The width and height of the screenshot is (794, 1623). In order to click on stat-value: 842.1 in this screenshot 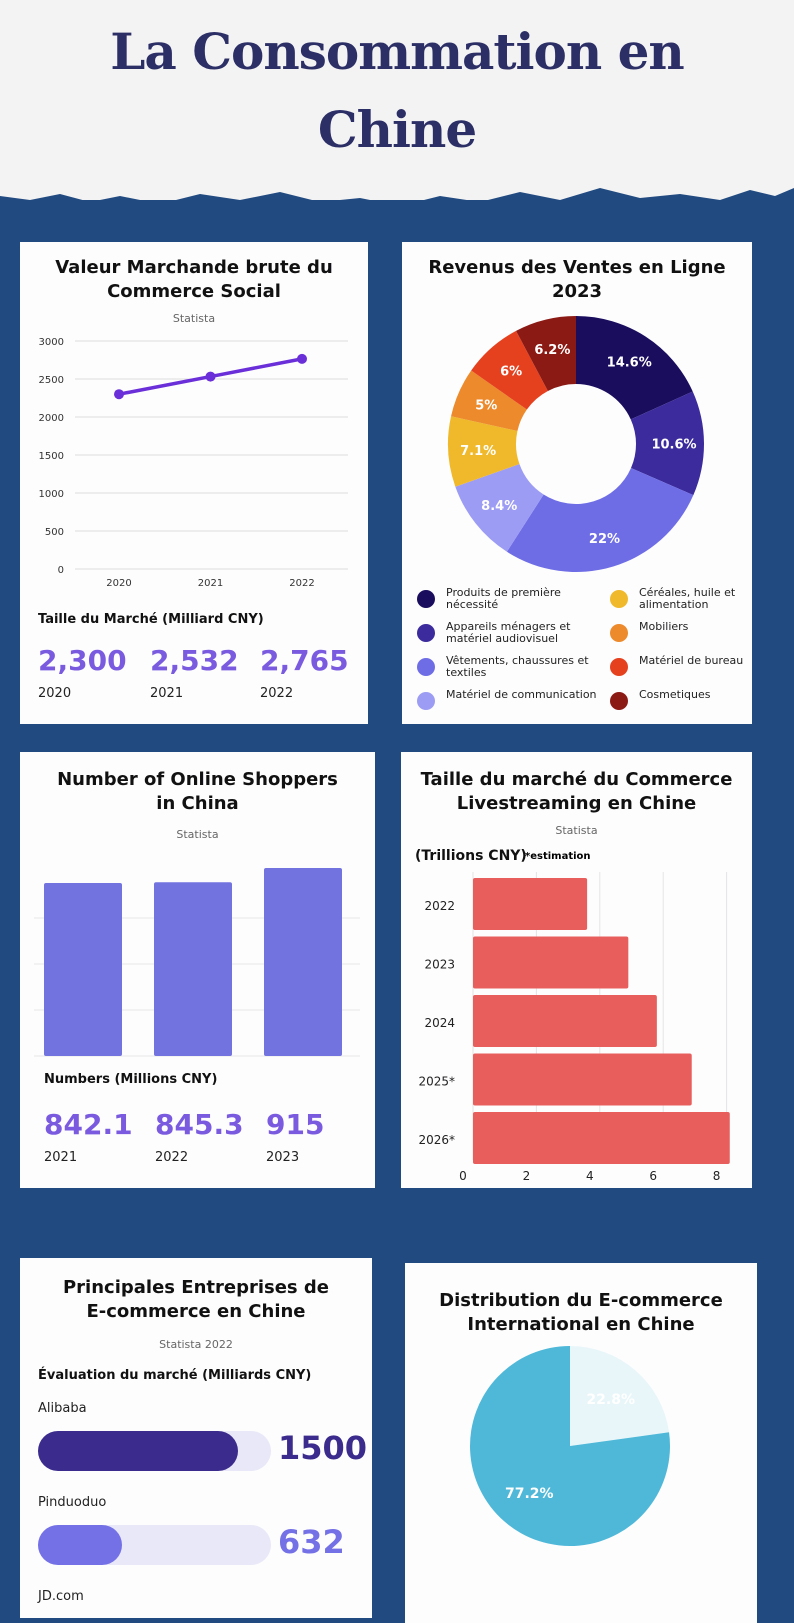, I will do `click(88, 1124)`.